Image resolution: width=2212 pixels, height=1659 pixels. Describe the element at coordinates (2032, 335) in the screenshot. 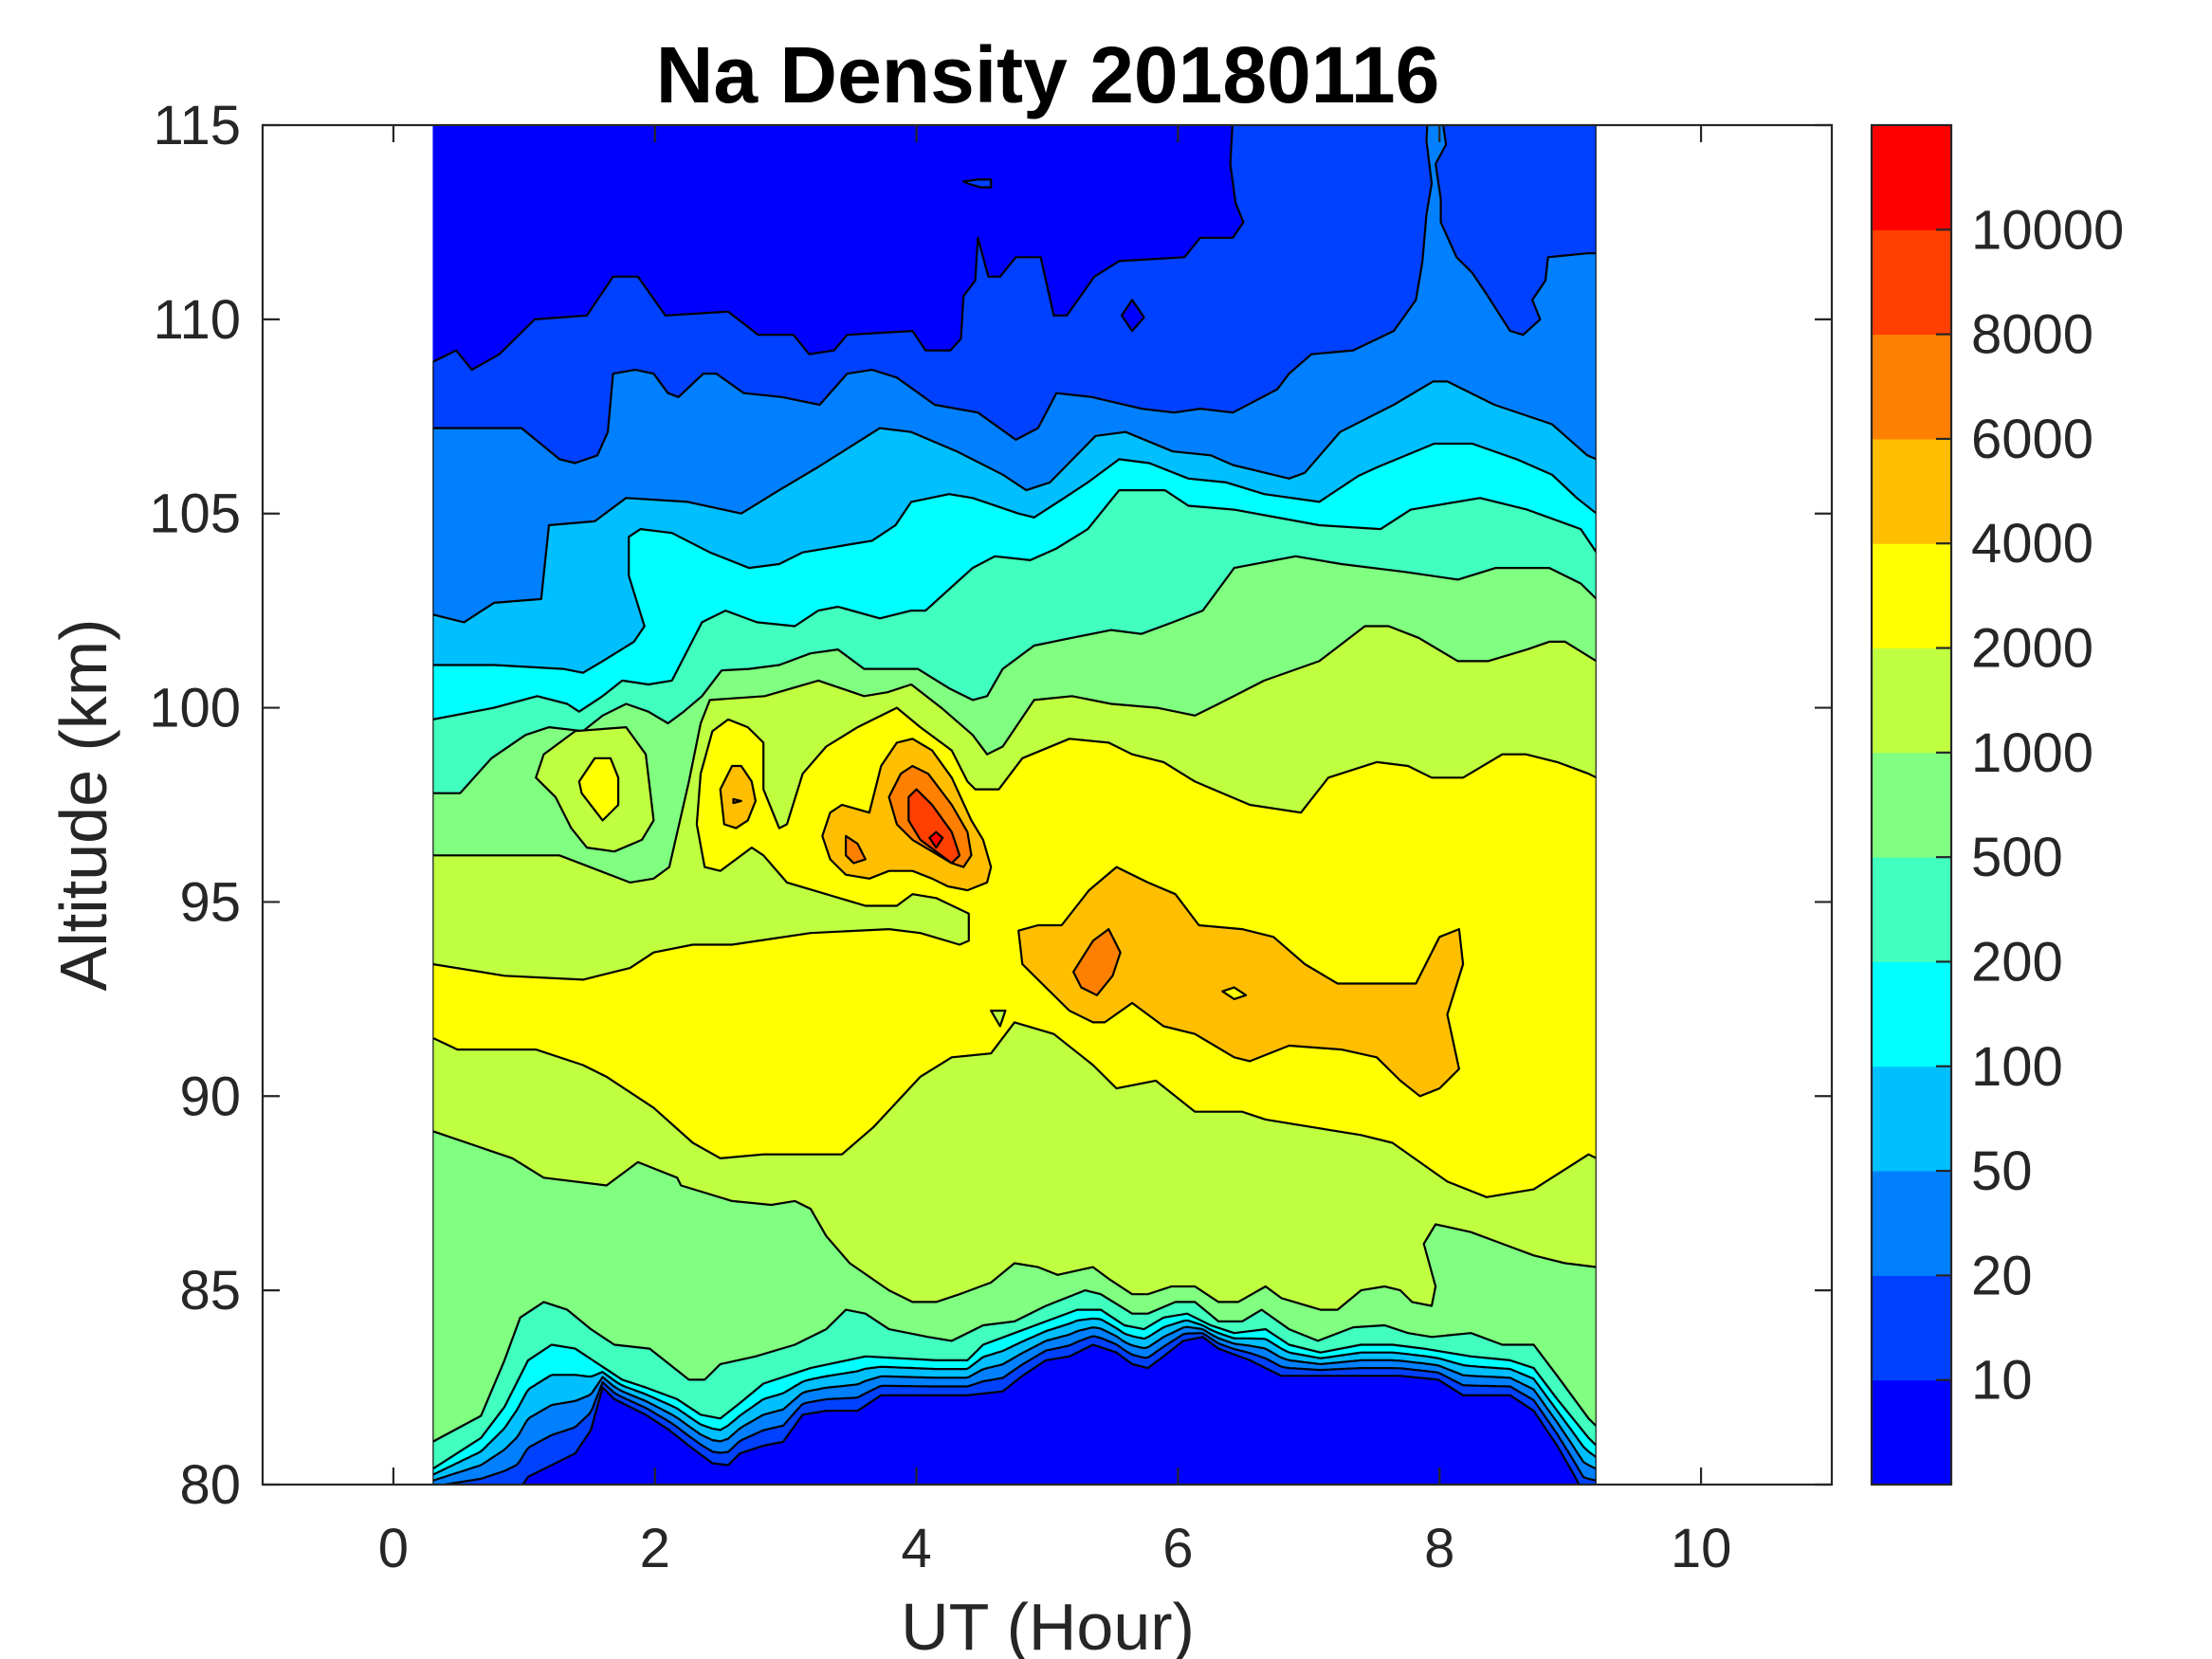

I see `colorbar-tick-label: 8000` at that location.